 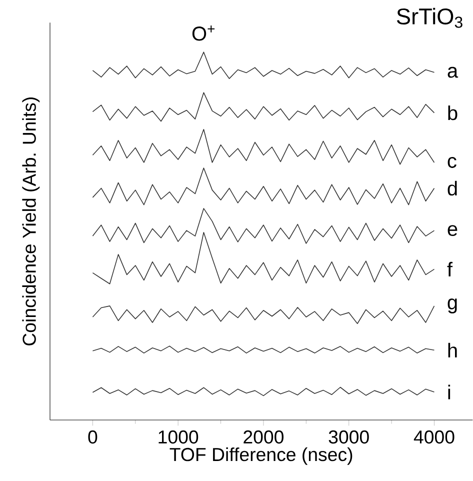 What do you see at coordinates (178, 437) in the screenshot?
I see `x-tick-label: 1000` at bounding box center [178, 437].